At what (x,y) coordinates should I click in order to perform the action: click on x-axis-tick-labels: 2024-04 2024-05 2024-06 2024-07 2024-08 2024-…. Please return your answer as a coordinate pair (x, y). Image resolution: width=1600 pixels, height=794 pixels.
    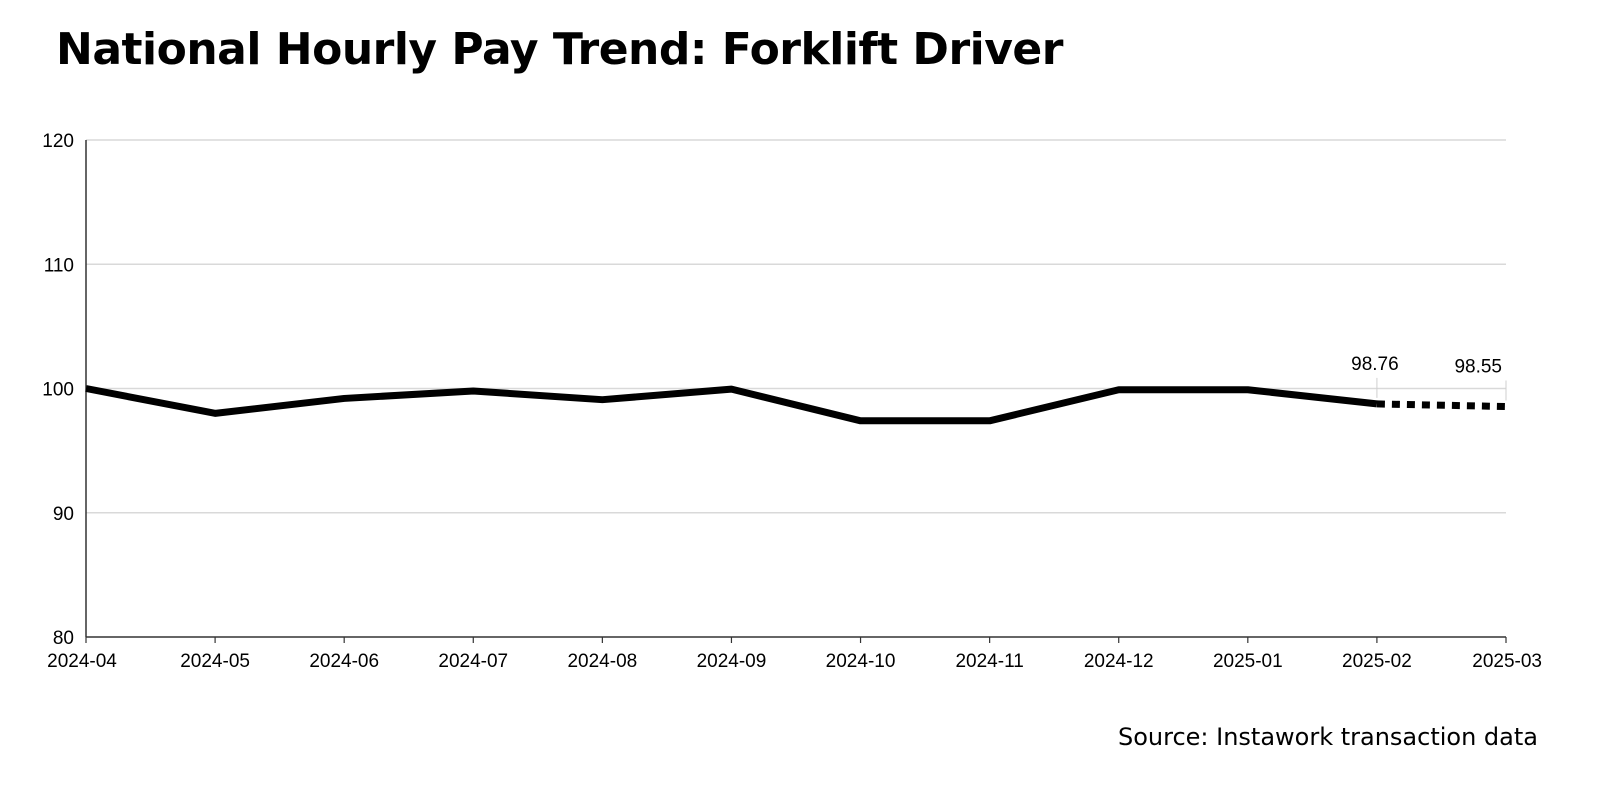
    Looking at the image, I should click on (794, 654).